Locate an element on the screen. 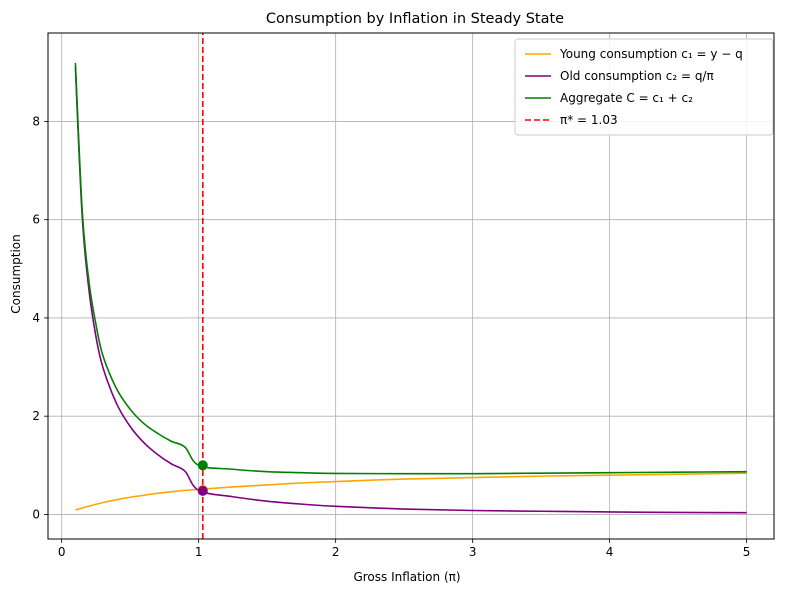 The image size is (790, 590). x-tick-label-5: 5 is located at coordinates (747, 552).